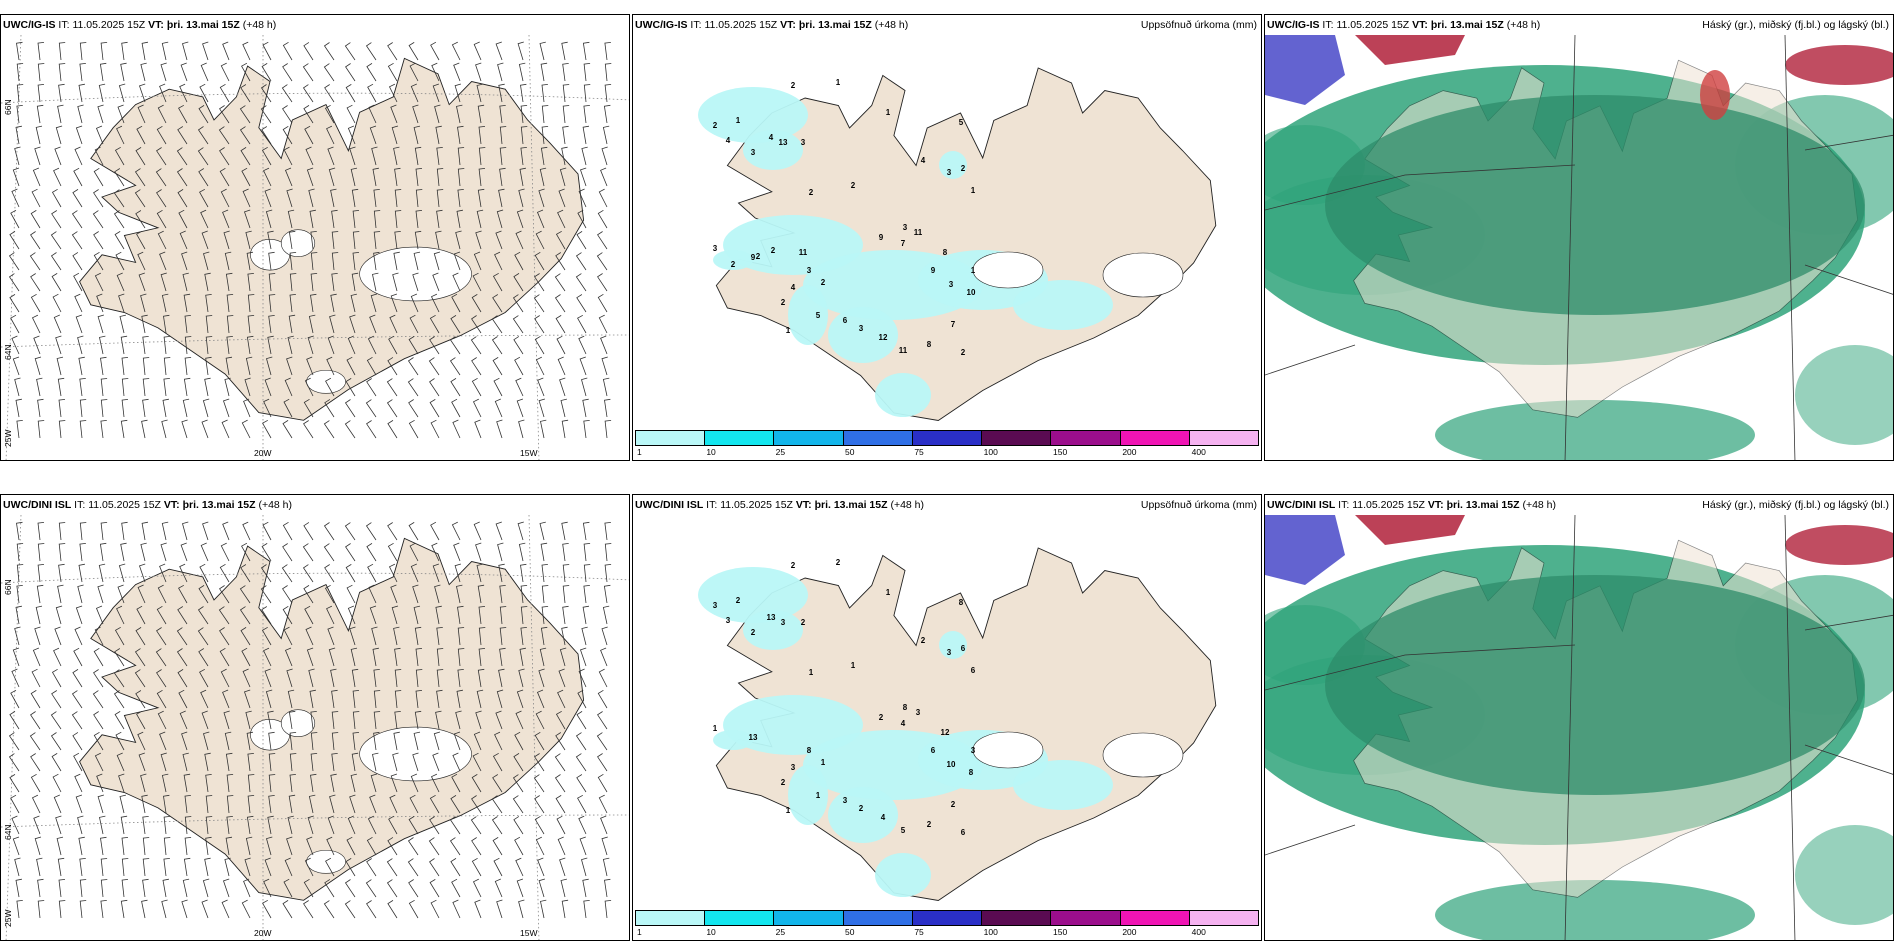 The image size is (1900, 950). Describe the element at coordinates (933, 750) in the screenshot. I see `precip-value-label: 6` at that location.